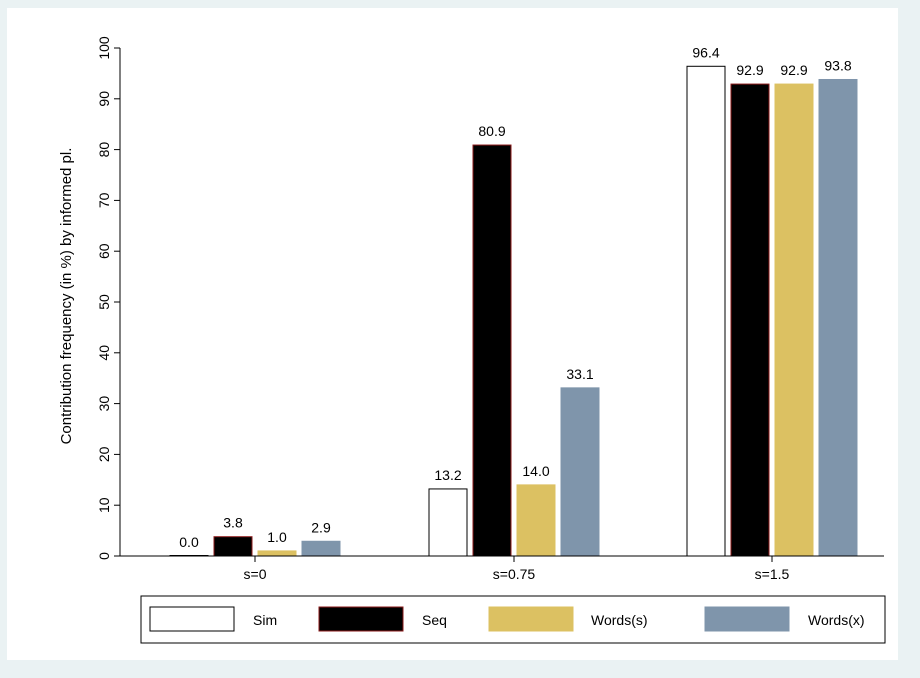 The height and width of the screenshot is (678, 920). I want to click on y-tick-label: 90, so click(104, 99).